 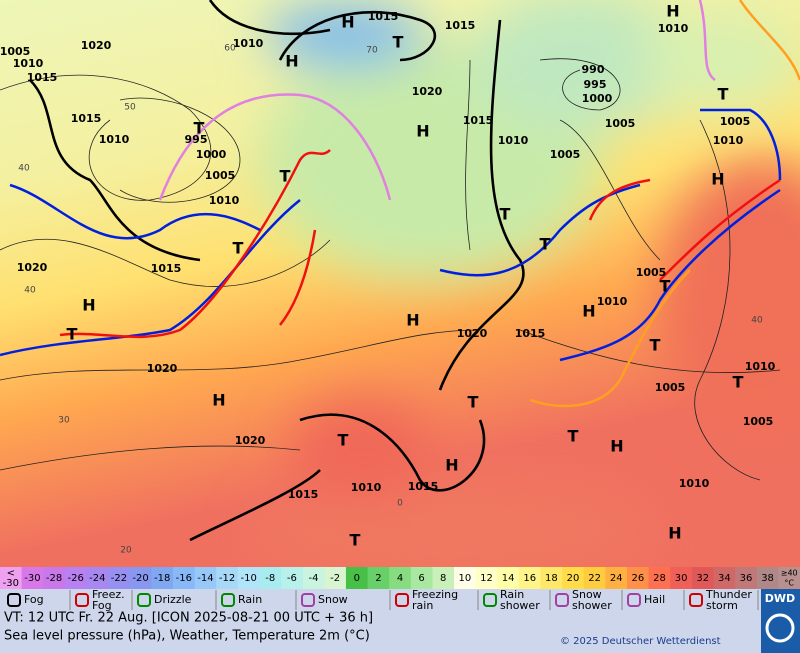 I want to click on colorbar-label: ≥40, so click(x=789, y=573).